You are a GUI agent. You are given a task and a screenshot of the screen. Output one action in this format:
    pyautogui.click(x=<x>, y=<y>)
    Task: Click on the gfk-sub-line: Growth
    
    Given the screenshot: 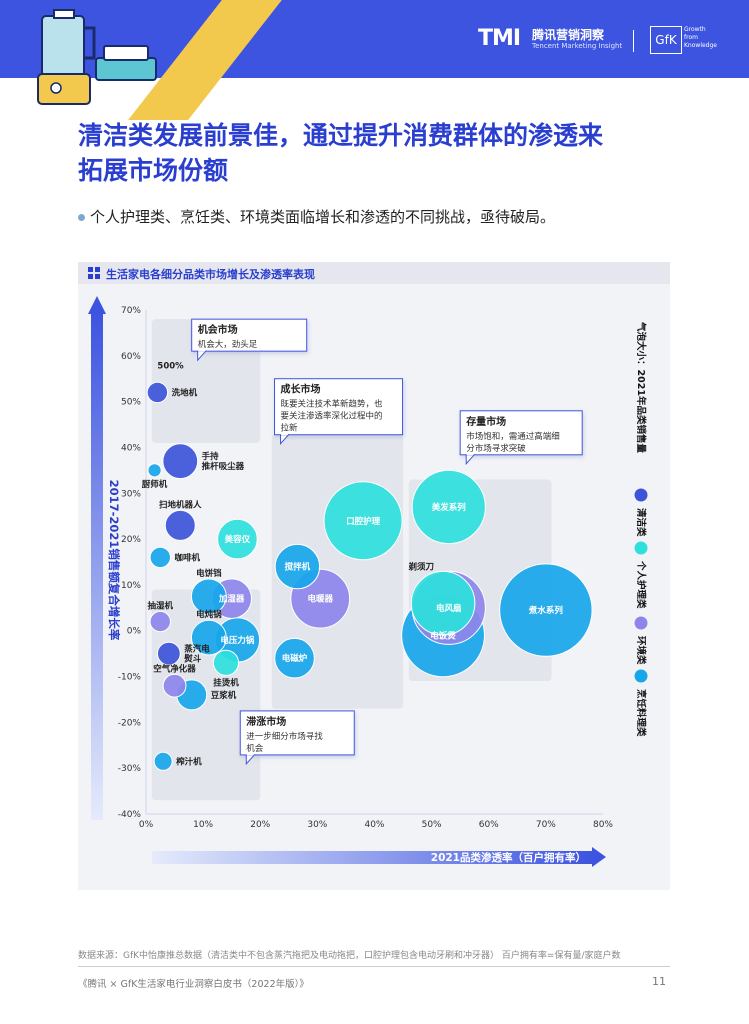 What is the action you would take?
    pyautogui.click(x=695, y=29)
    